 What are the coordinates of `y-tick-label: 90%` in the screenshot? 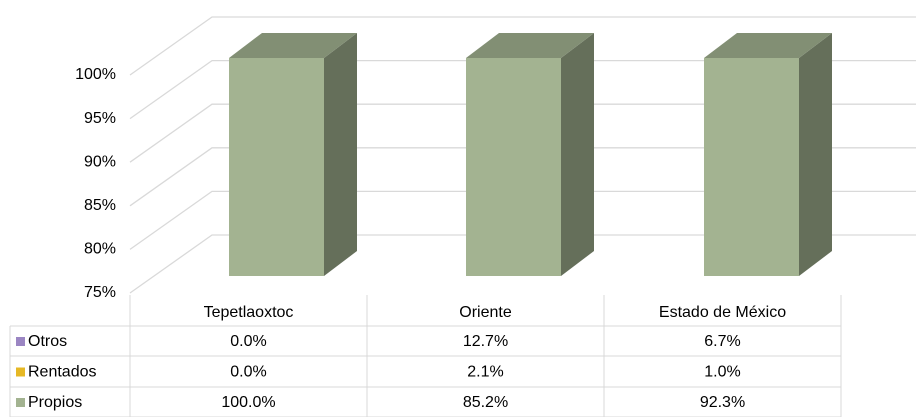 It's located at (100, 161).